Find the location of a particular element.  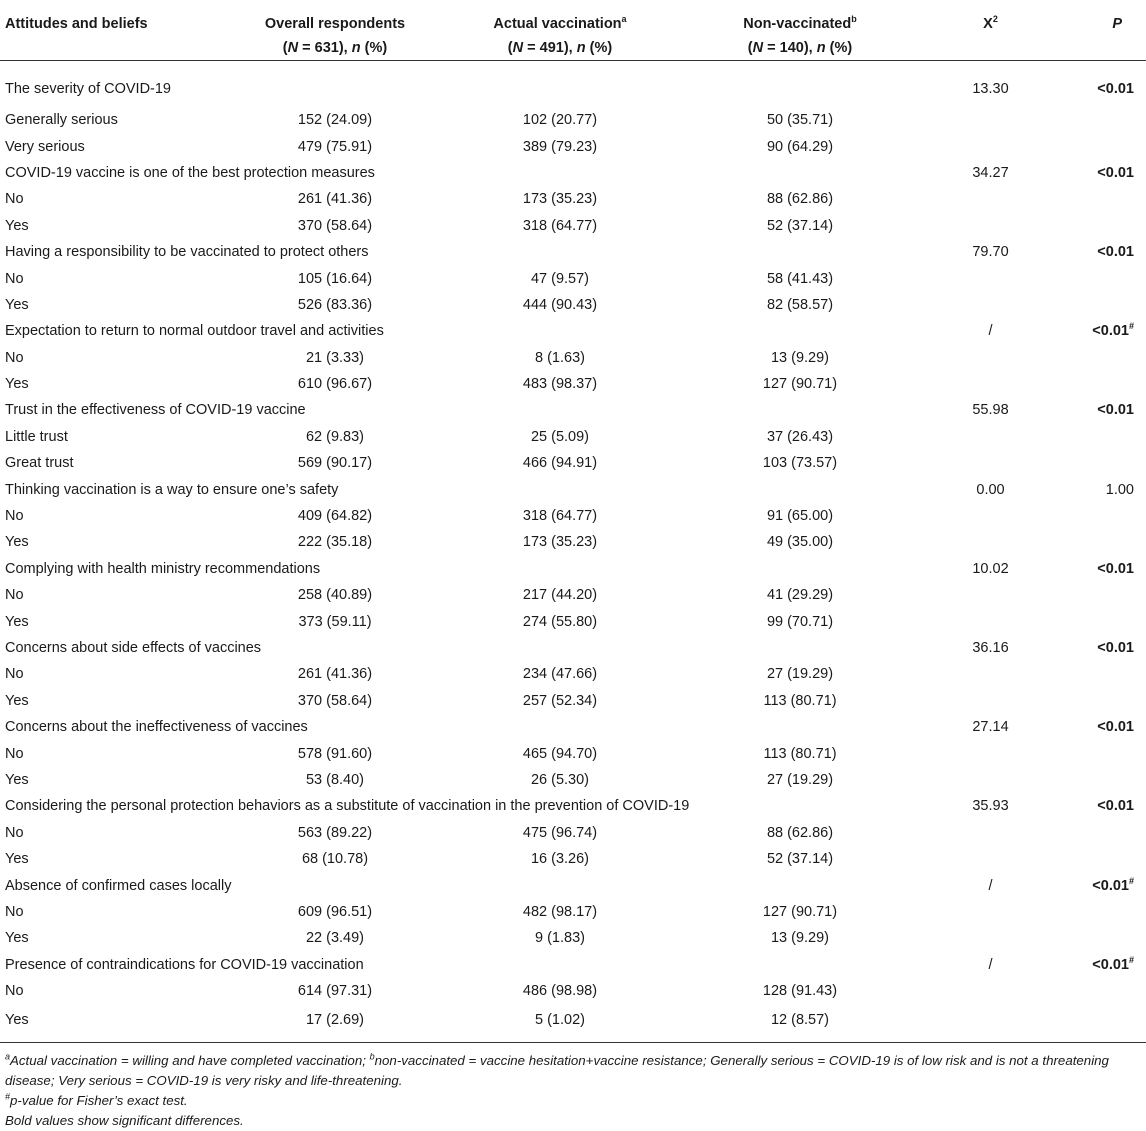

cell-non-vaccinated: 37 (26.43) is located at coordinates (800, 436).